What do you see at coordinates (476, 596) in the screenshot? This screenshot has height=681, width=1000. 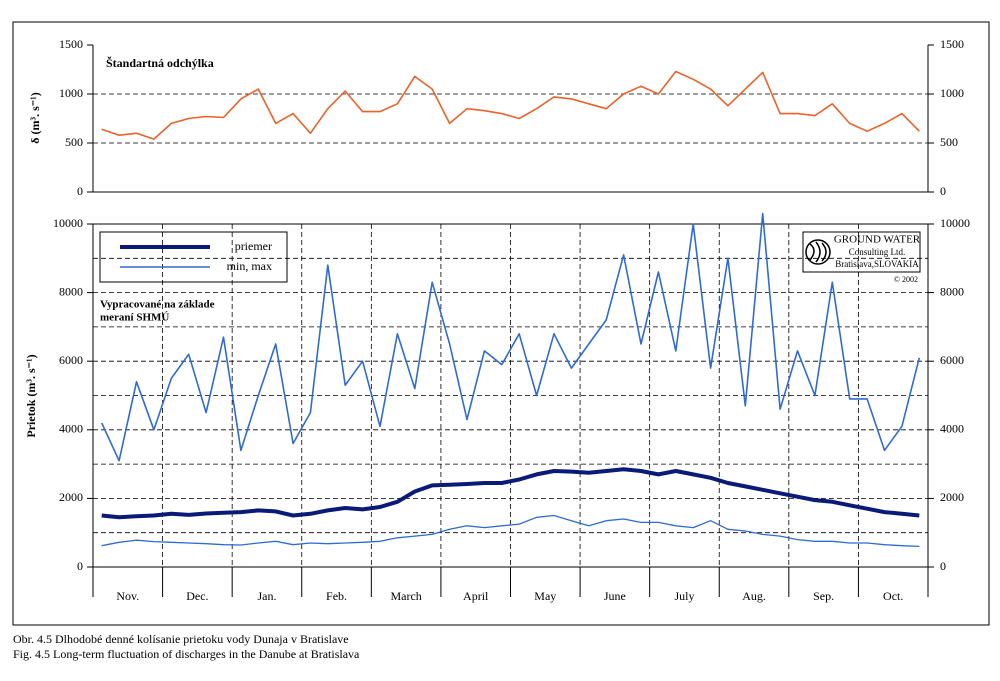 I see `x-tick-label: April` at bounding box center [476, 596].